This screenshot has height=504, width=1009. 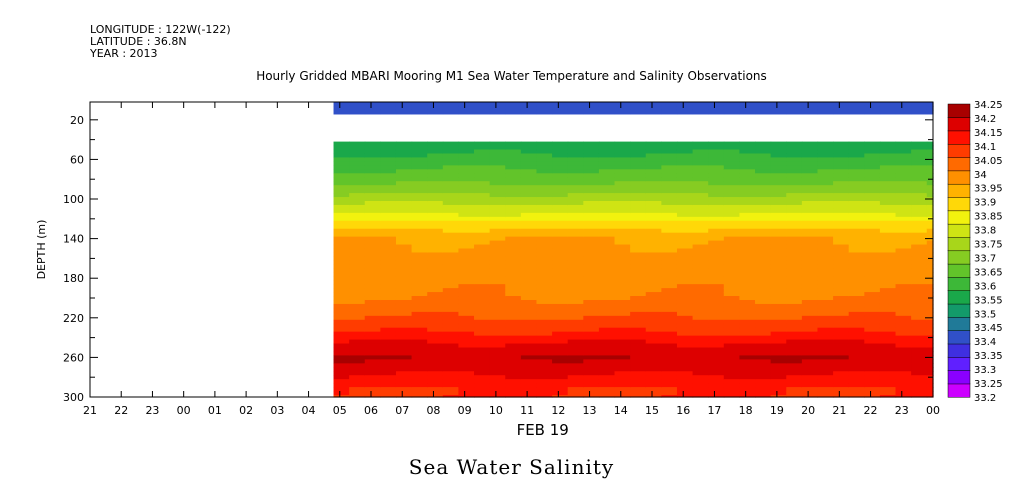 What do you see at coordinates (340, 410) in the screenshot?
I see `x-tick-label: 05` at bounding box center [340, 410].